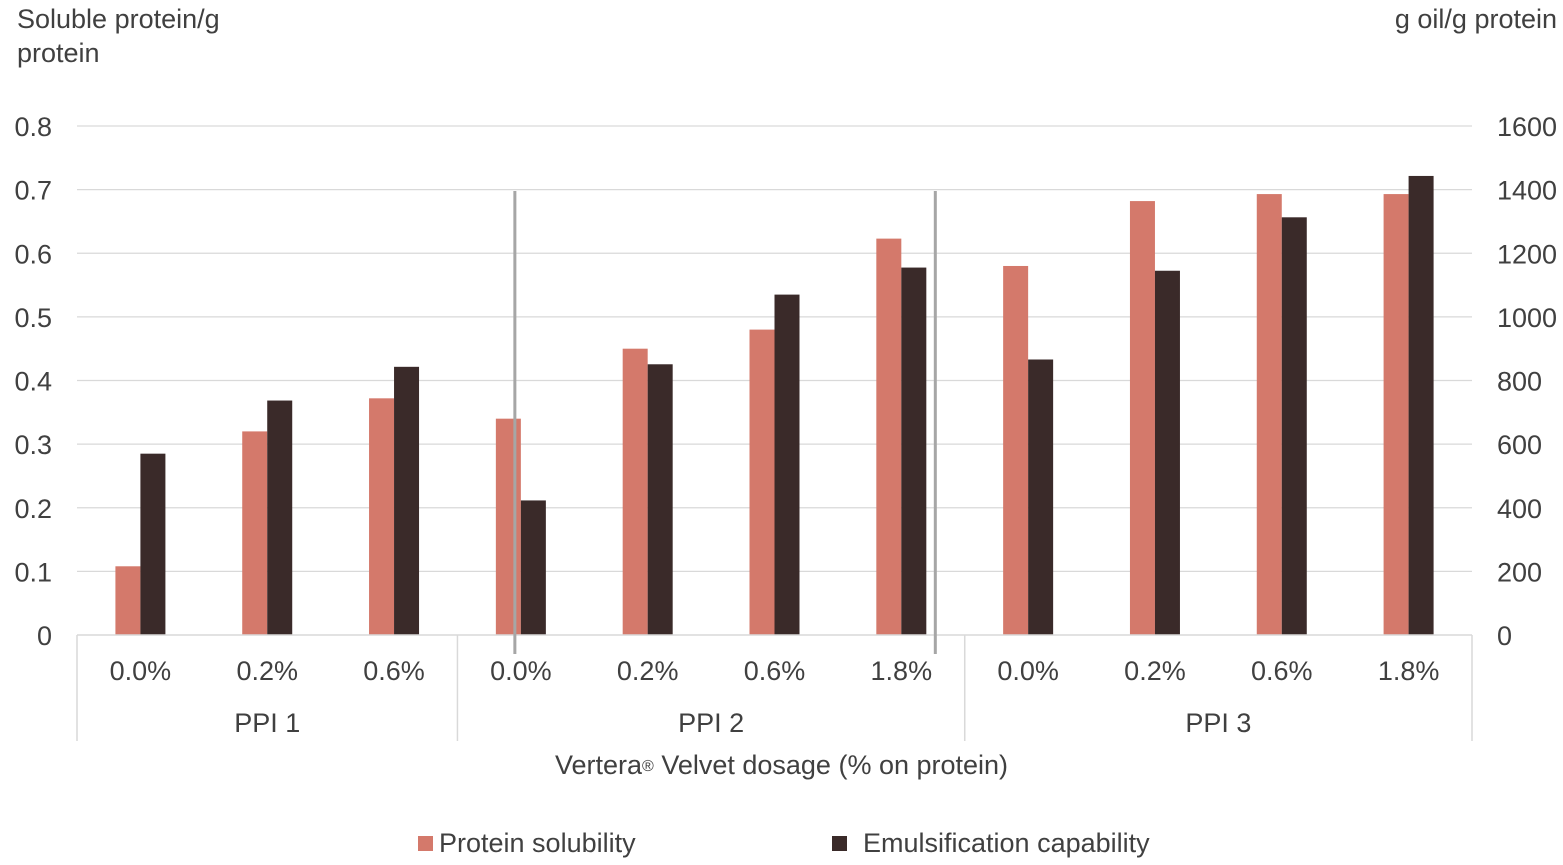  What do you see at coordinates (1519, 445) in the screenshot?
I see `y-right-tick-label: 600` at bounding box center [1519, 445].